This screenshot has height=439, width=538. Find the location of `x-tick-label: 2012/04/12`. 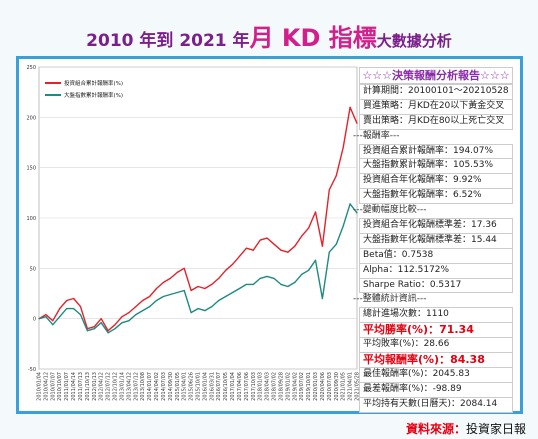

x-tick-label: 2012/04/12 is located at coordinates (102, 386).